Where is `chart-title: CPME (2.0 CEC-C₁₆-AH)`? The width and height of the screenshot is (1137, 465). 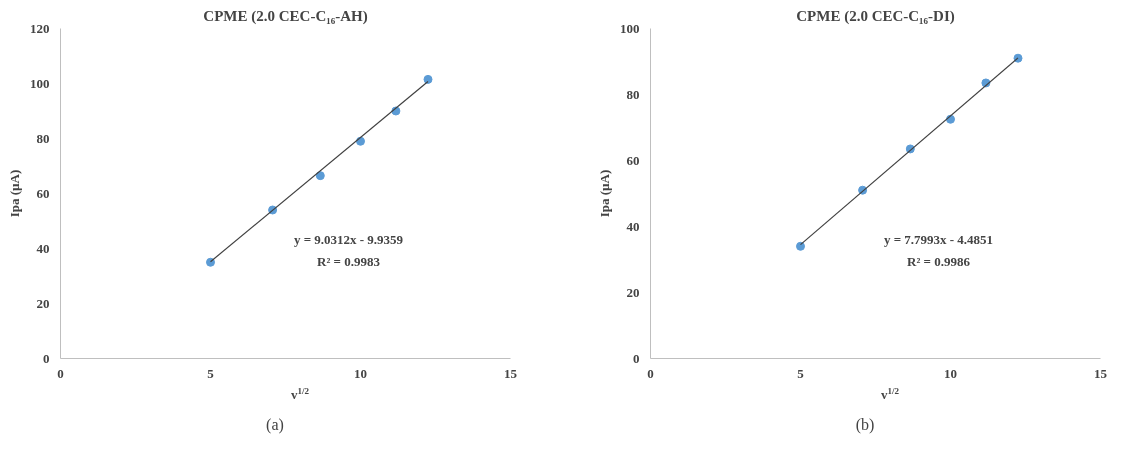
chart-title: CPME (2.0 CEC-C₁₆-AH) is located at coordinates (285, 16).